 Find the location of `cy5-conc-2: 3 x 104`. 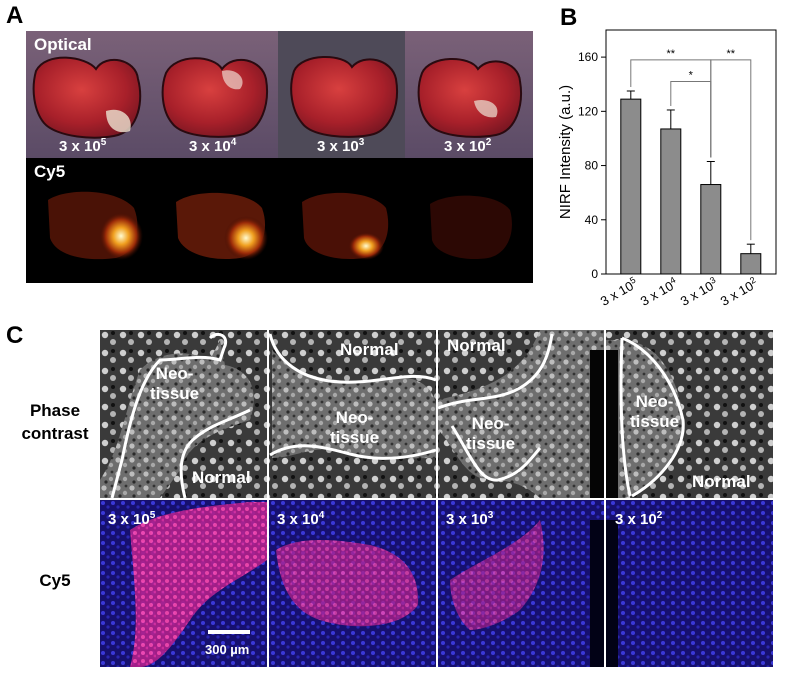

cy5-conc-2: 3 x 104 is located at coordinates (301, 519).